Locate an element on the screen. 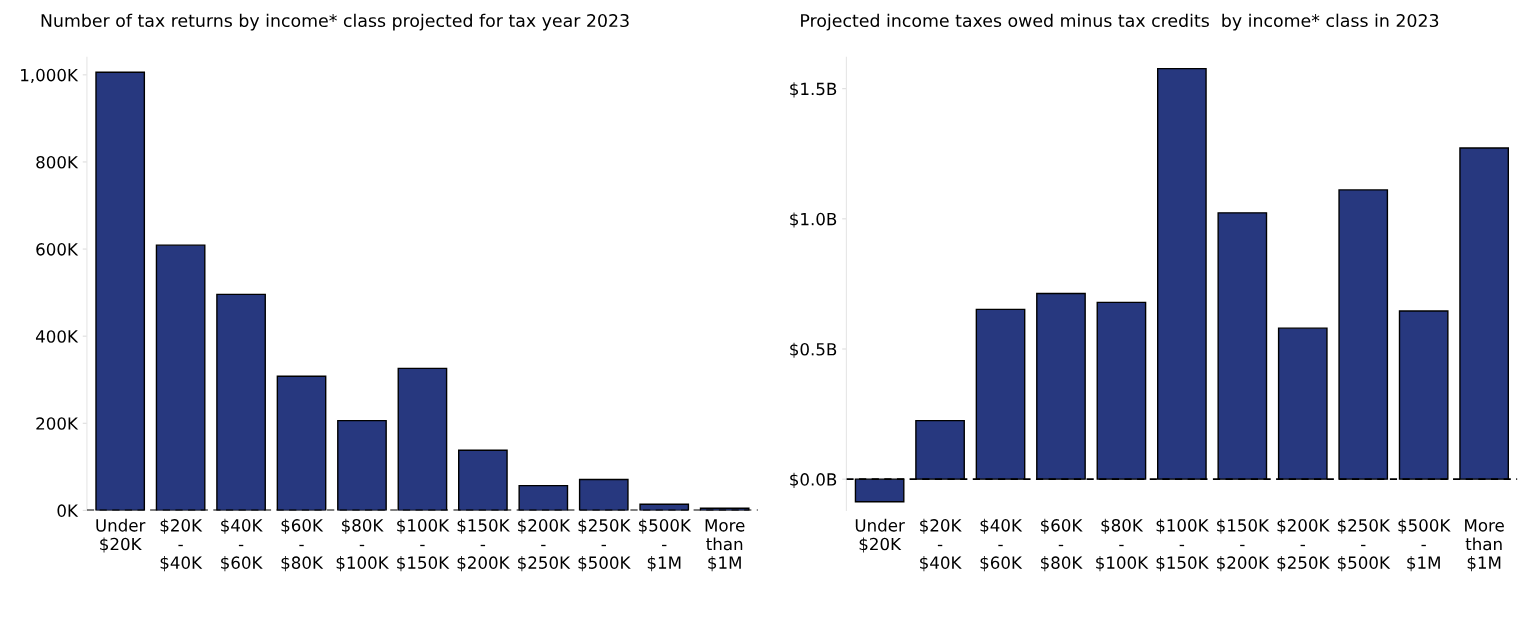 This screenshot has width=1525, height=638. y-tick-label: $1.0B is located at coordinates (813, 220).